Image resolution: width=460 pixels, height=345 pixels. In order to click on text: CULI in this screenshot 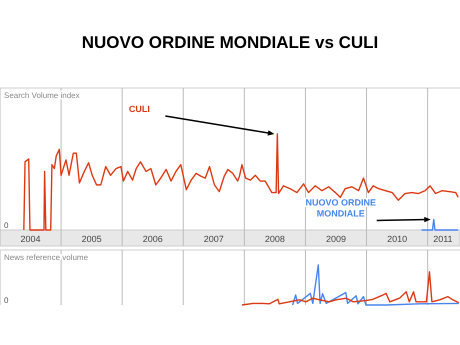, I will do `click(139, 109)`.